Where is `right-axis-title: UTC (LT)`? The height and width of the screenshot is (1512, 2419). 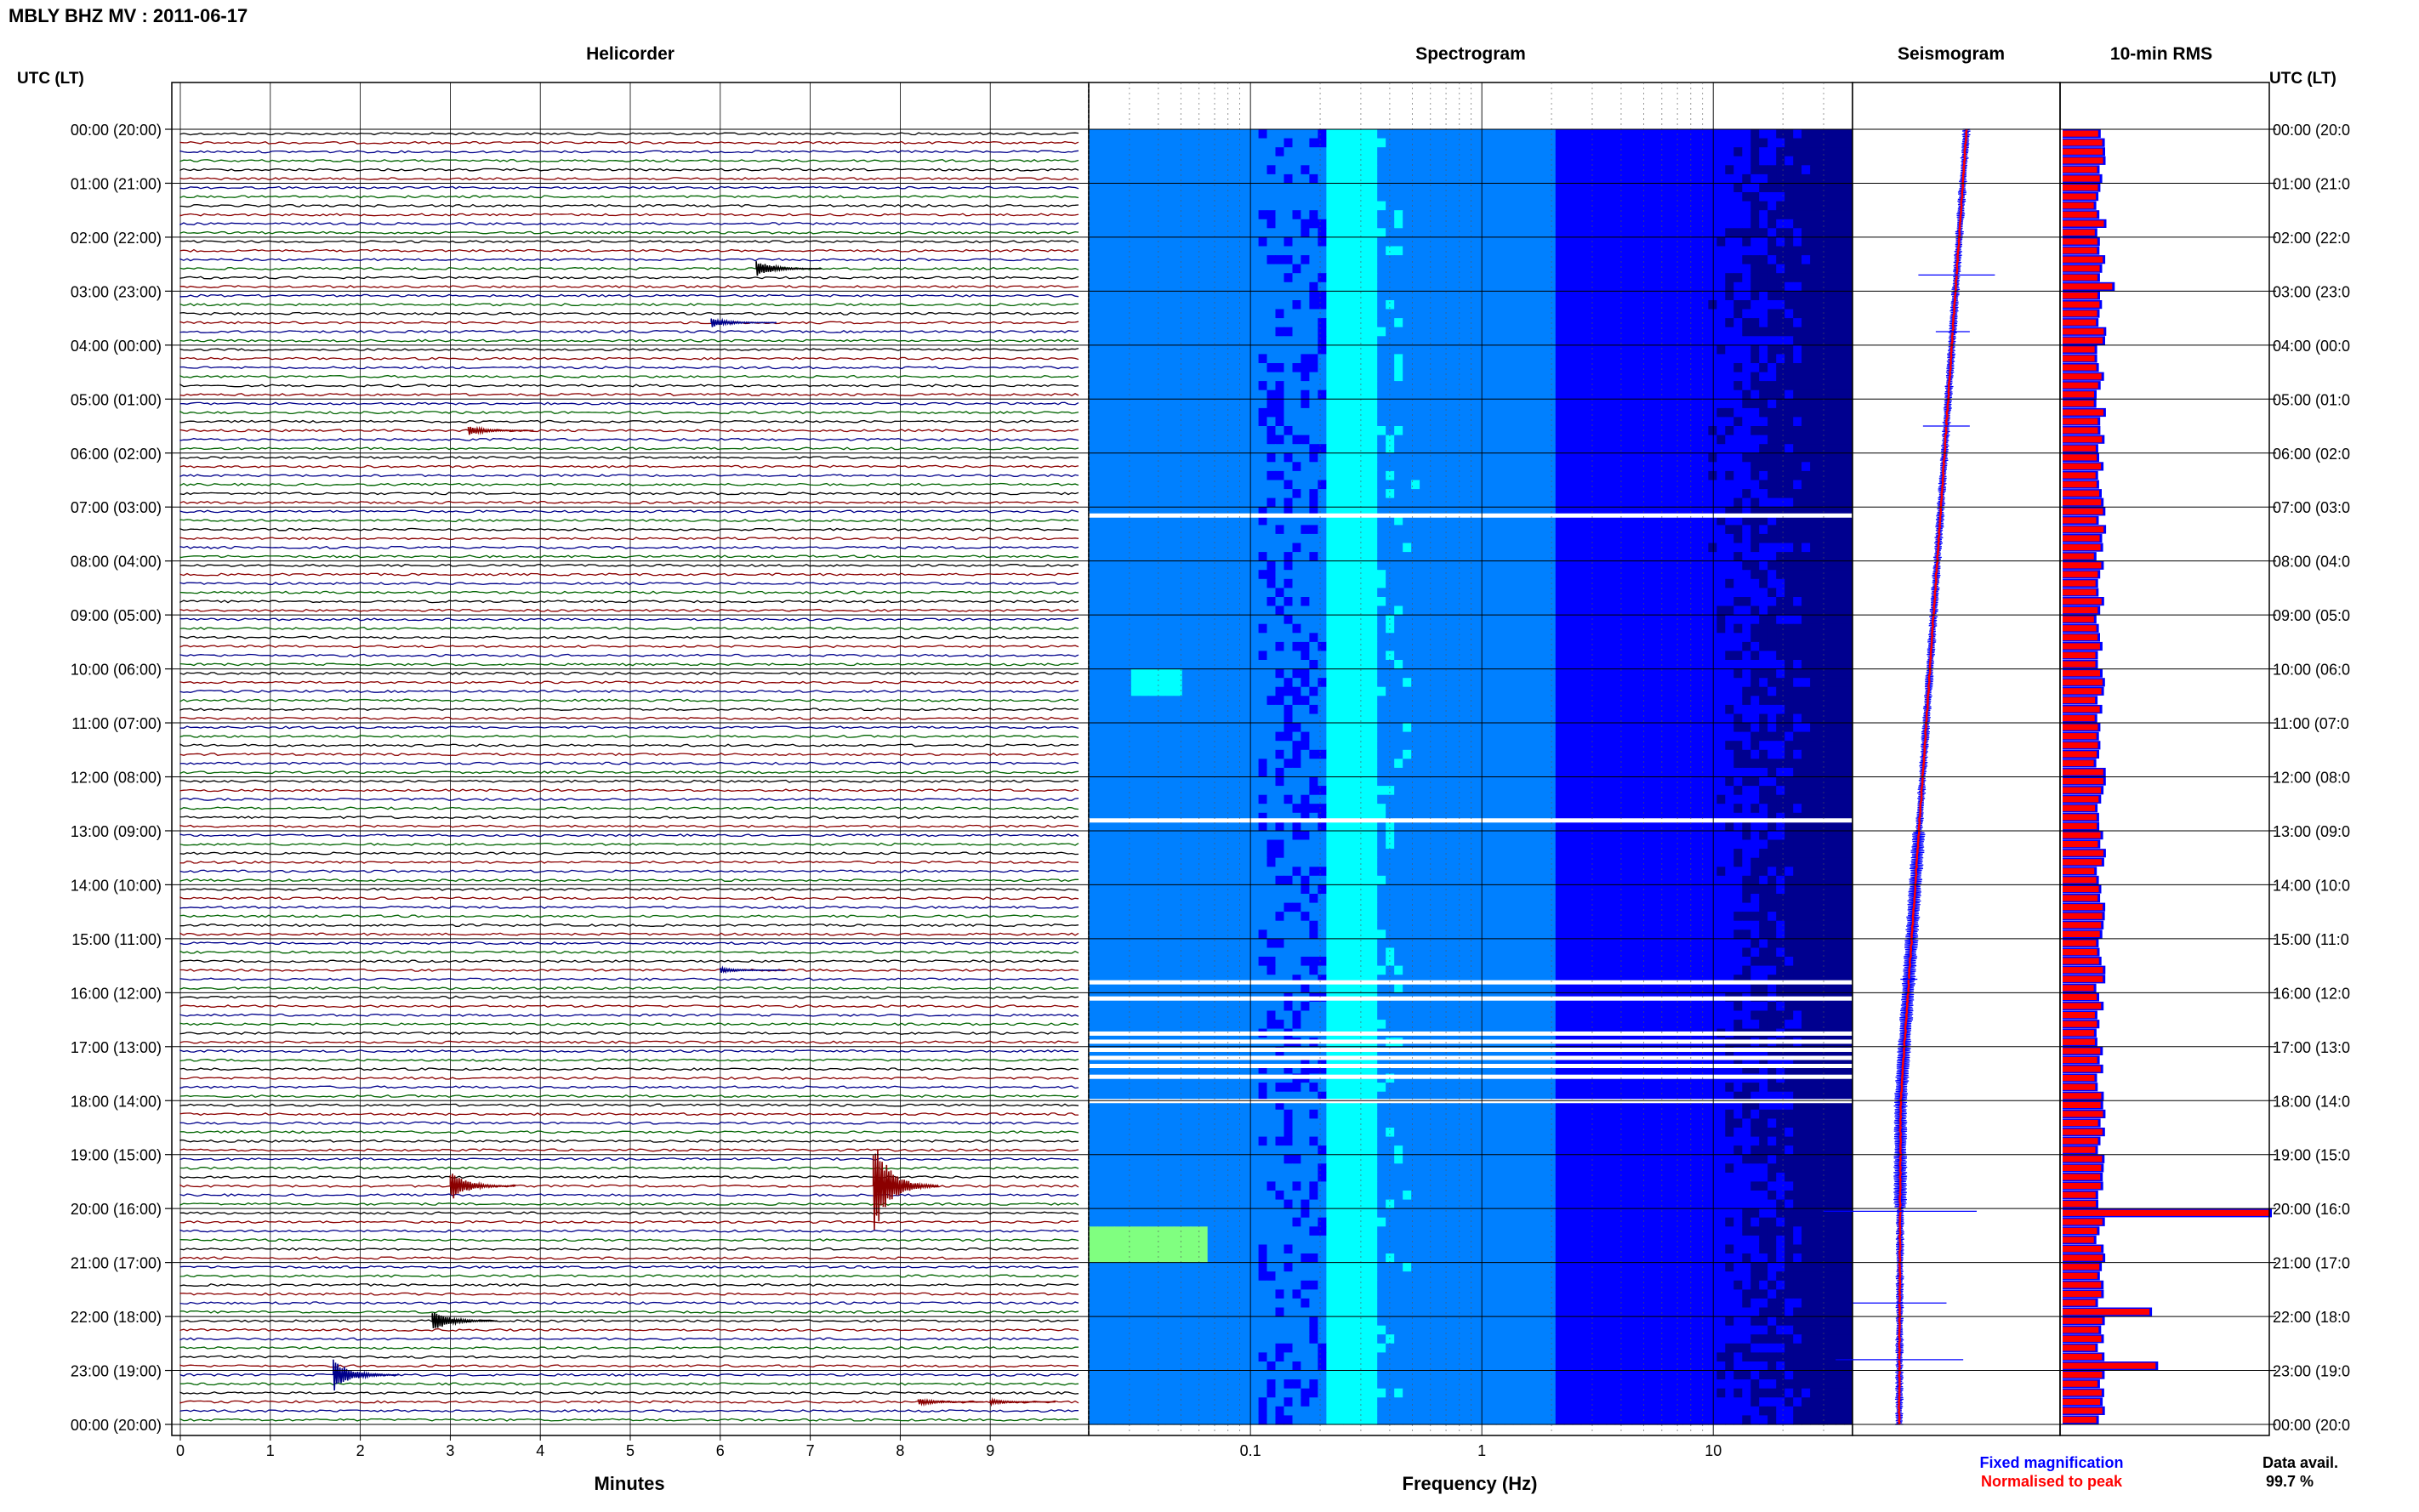 right-axis-title: UTC (LT) is located at coordinates (2302, 79).